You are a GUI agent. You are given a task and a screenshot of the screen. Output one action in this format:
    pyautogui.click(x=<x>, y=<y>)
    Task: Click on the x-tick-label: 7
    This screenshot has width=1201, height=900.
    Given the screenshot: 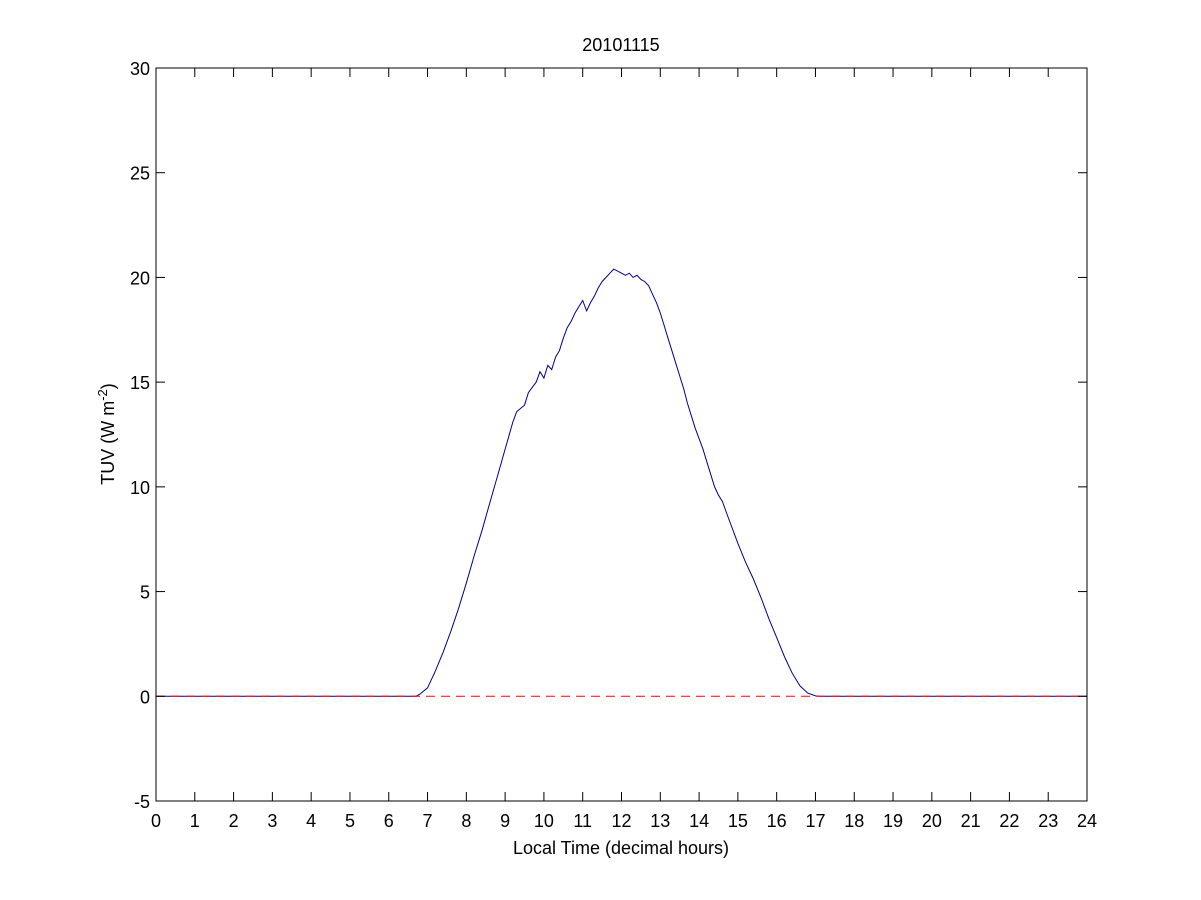 What is the action you would take?
    pyautogui.click(x=428, y=821)
    